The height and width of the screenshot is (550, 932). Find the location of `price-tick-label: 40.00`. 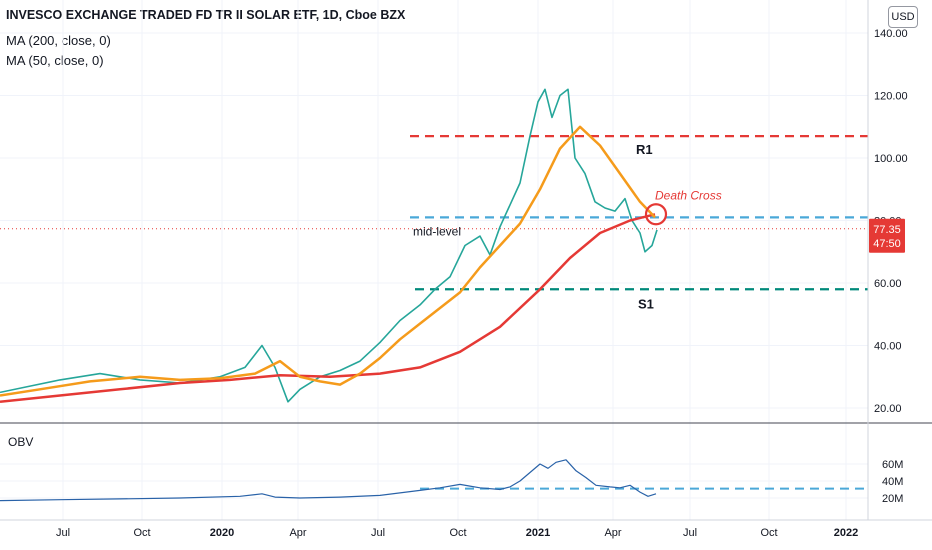

price-tick-label: 40.00 is located at coordinates (888, 347).